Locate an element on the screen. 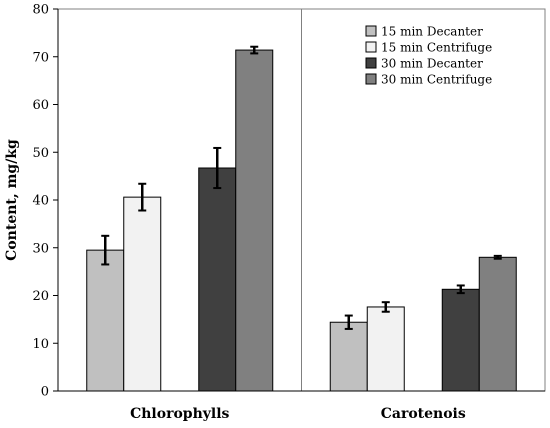  legend-label: 30 min Decanter is located at coordinates (432, 64).